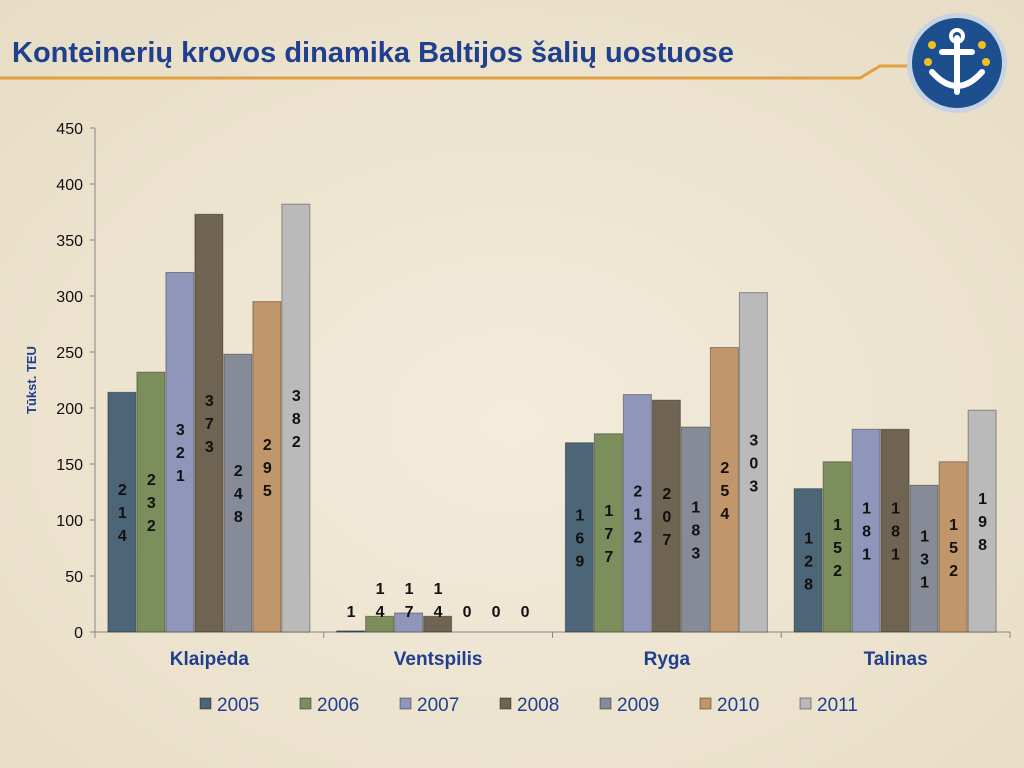  Describe the element at coordinates (69, 521) in the screenshot. I see `y-tick-label: 100` at that location.